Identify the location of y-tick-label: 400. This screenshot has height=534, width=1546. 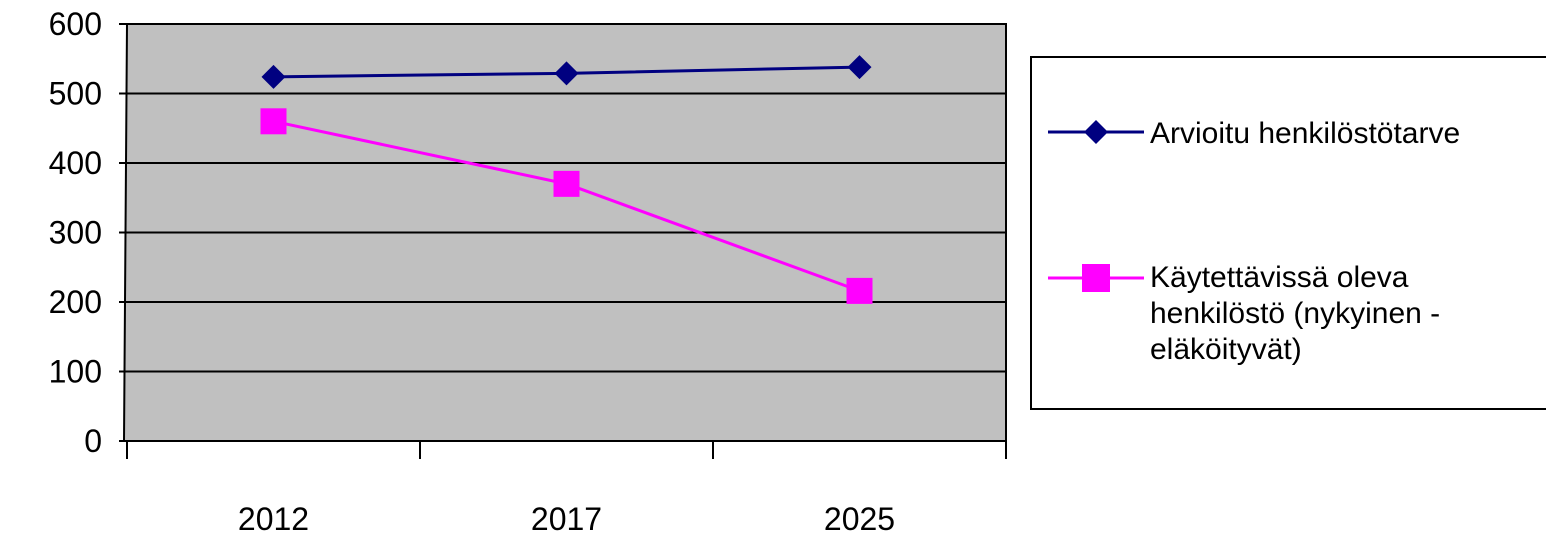
(75, 163).